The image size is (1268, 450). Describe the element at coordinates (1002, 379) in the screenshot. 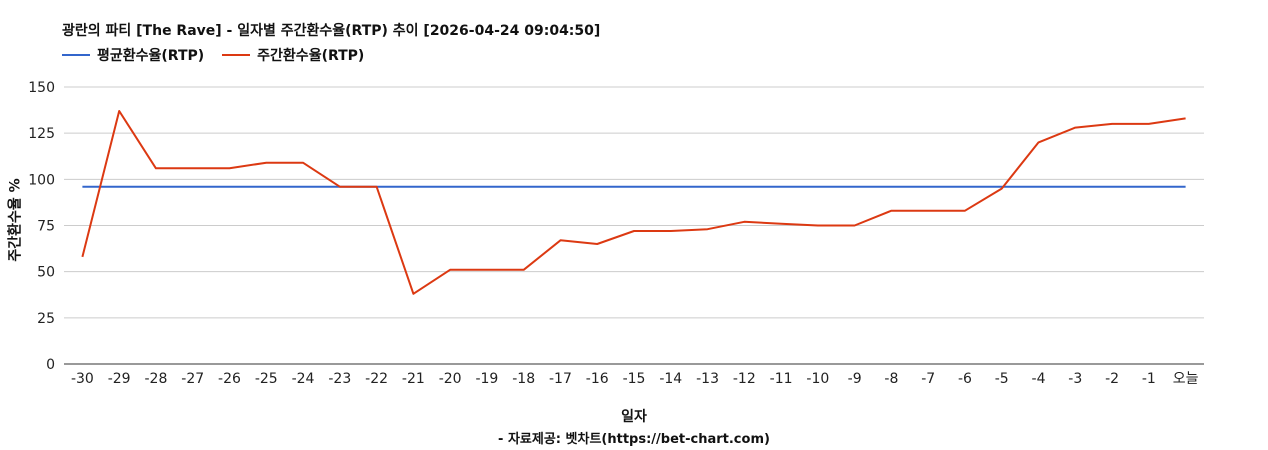

I see `x-tick-label: -5` at that location.